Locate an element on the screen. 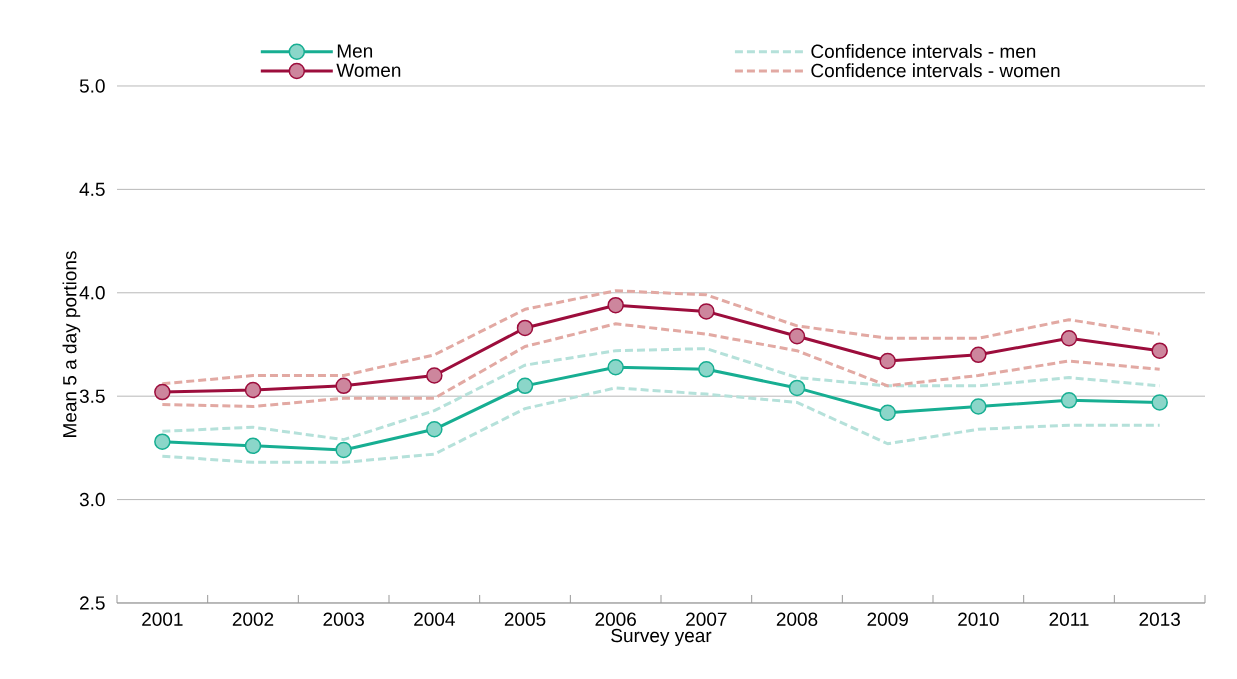 The width and height of the screenshot is (1237, 679). x-tick-label: 2005 is located at coordinates (525, 619).